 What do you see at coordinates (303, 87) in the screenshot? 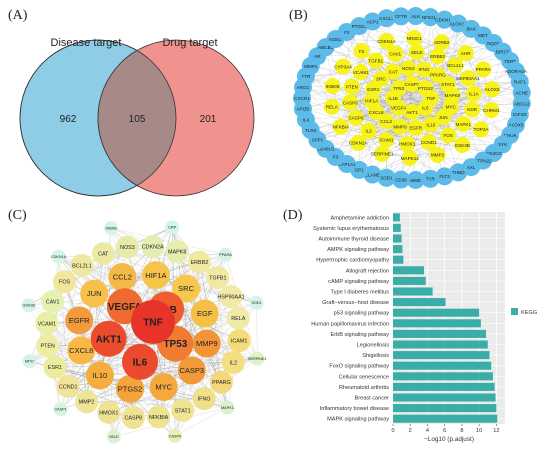
I see `svg-text: ARG1` at bounding box center [303, 87].